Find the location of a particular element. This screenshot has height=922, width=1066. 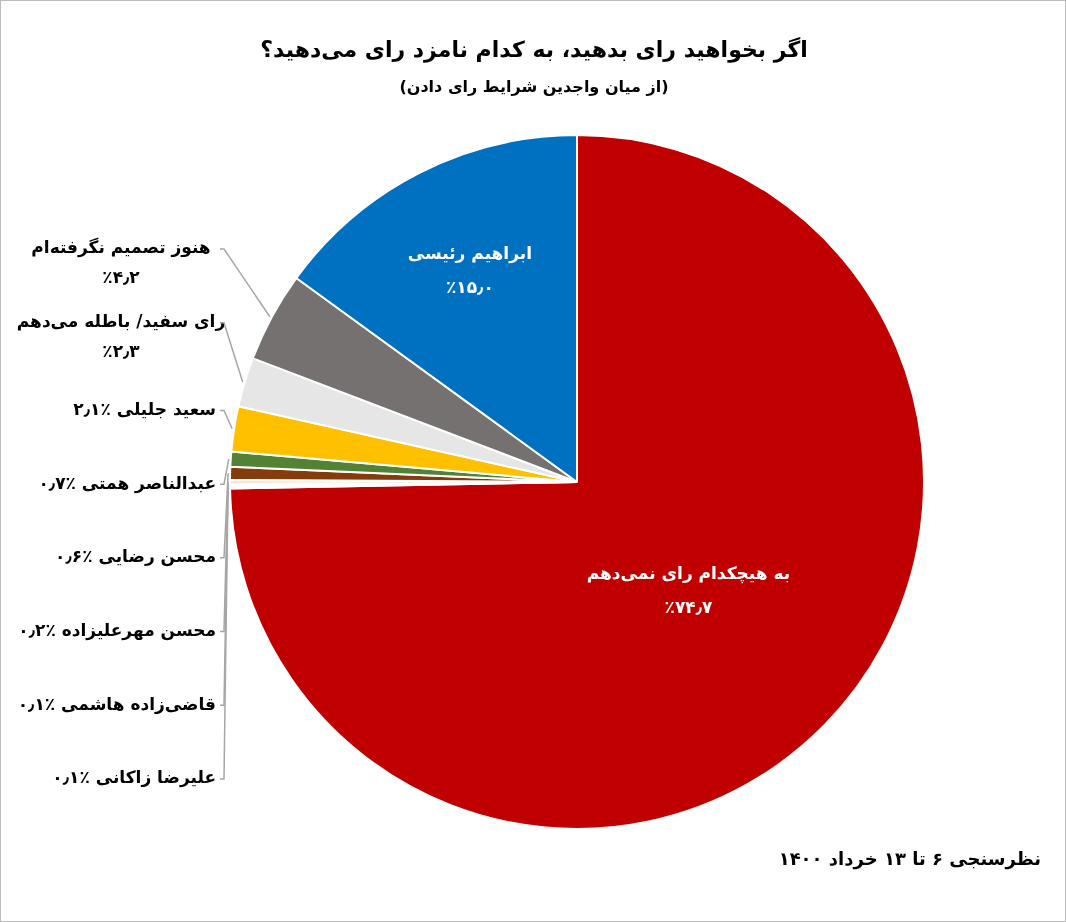

slice-label: محسن مهرعلیزاده ٪۰٫۲ is located at coordinates (117, 630).